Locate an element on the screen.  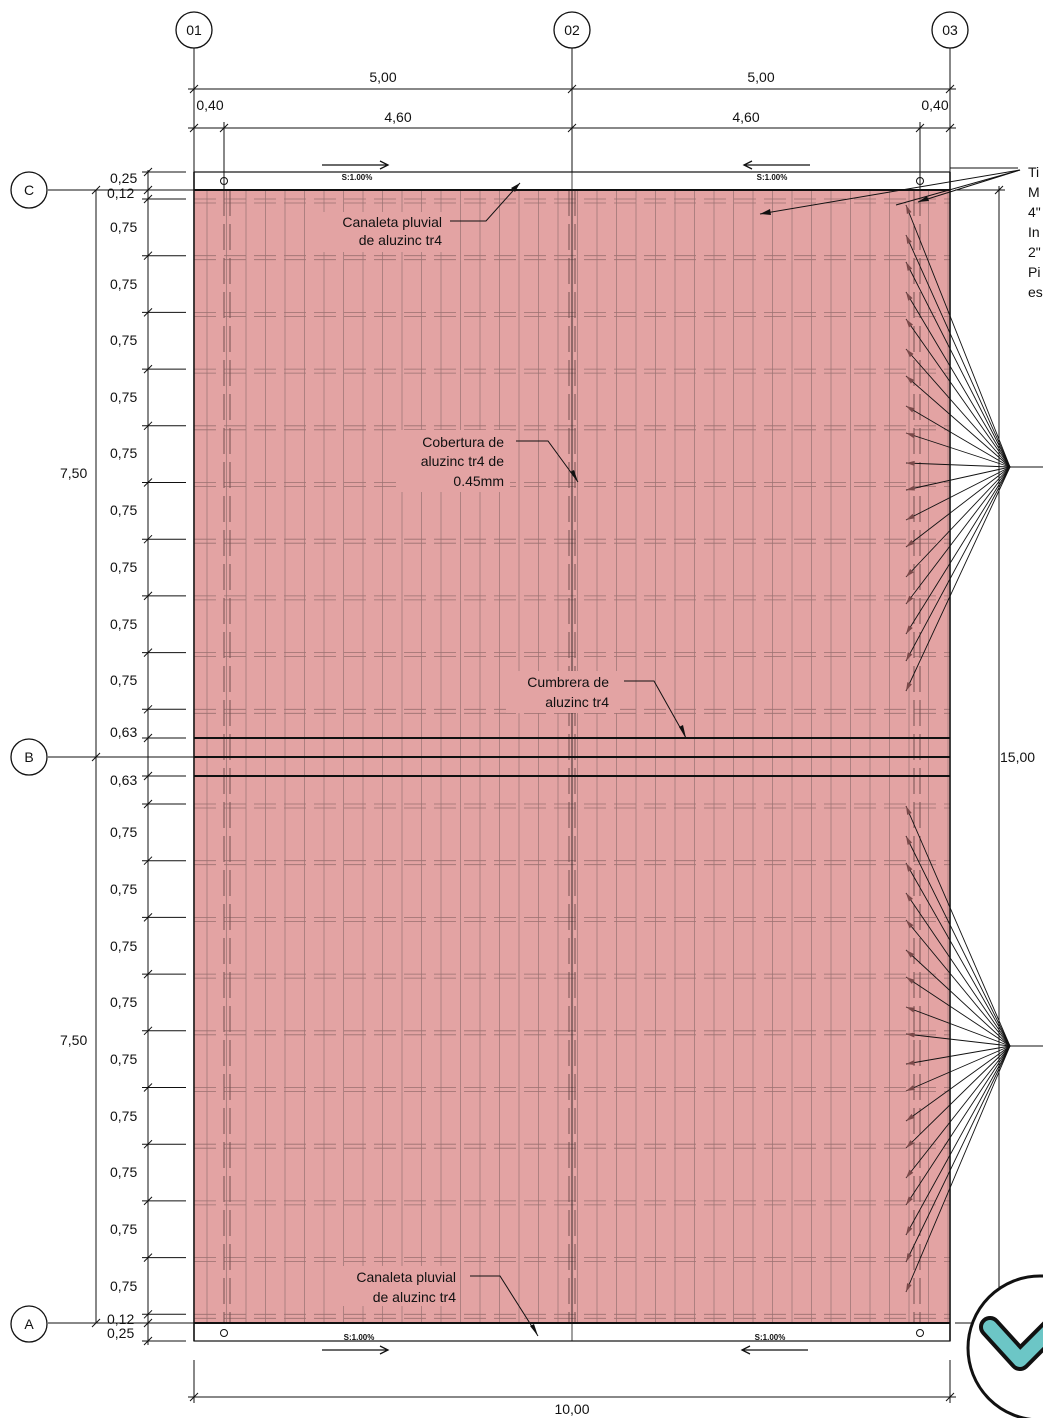
annotation-text: aluzinc tr4 de is located at coordinates (462, 461).